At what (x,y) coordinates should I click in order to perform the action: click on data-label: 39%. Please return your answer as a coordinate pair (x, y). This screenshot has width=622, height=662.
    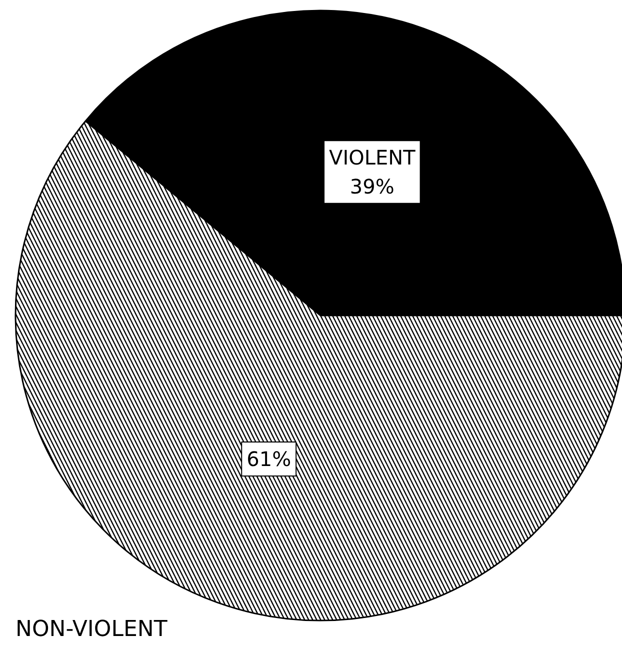
    Looking at the image, I should click on (372, 186).